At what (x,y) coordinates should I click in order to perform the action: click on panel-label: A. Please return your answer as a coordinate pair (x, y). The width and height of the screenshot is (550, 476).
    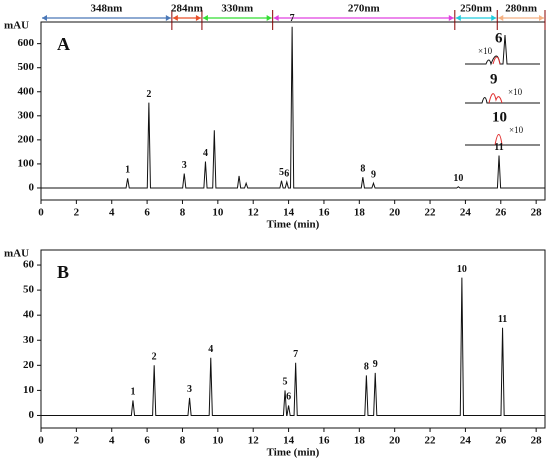
    Looking at the image, I should click on (63, 44).